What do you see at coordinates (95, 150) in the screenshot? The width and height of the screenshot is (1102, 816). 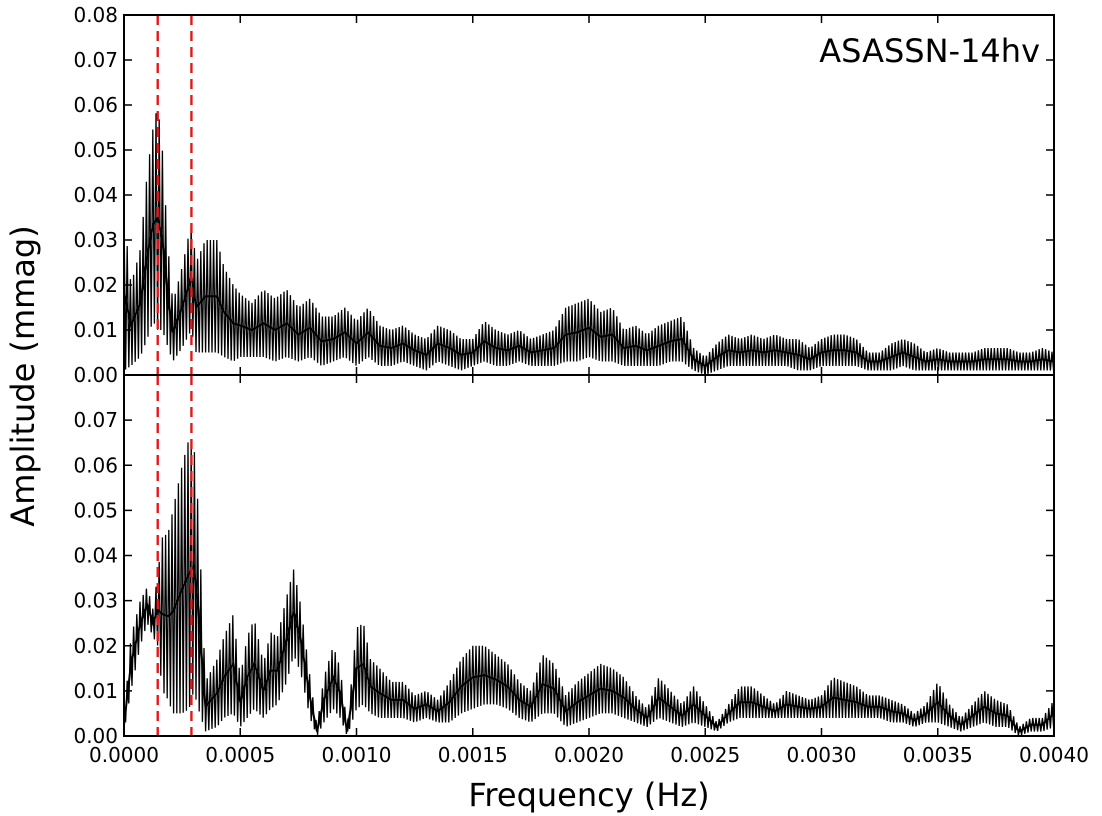 I see `top-y-tick-label-5: 0.05` at bounding box center [95, 150].